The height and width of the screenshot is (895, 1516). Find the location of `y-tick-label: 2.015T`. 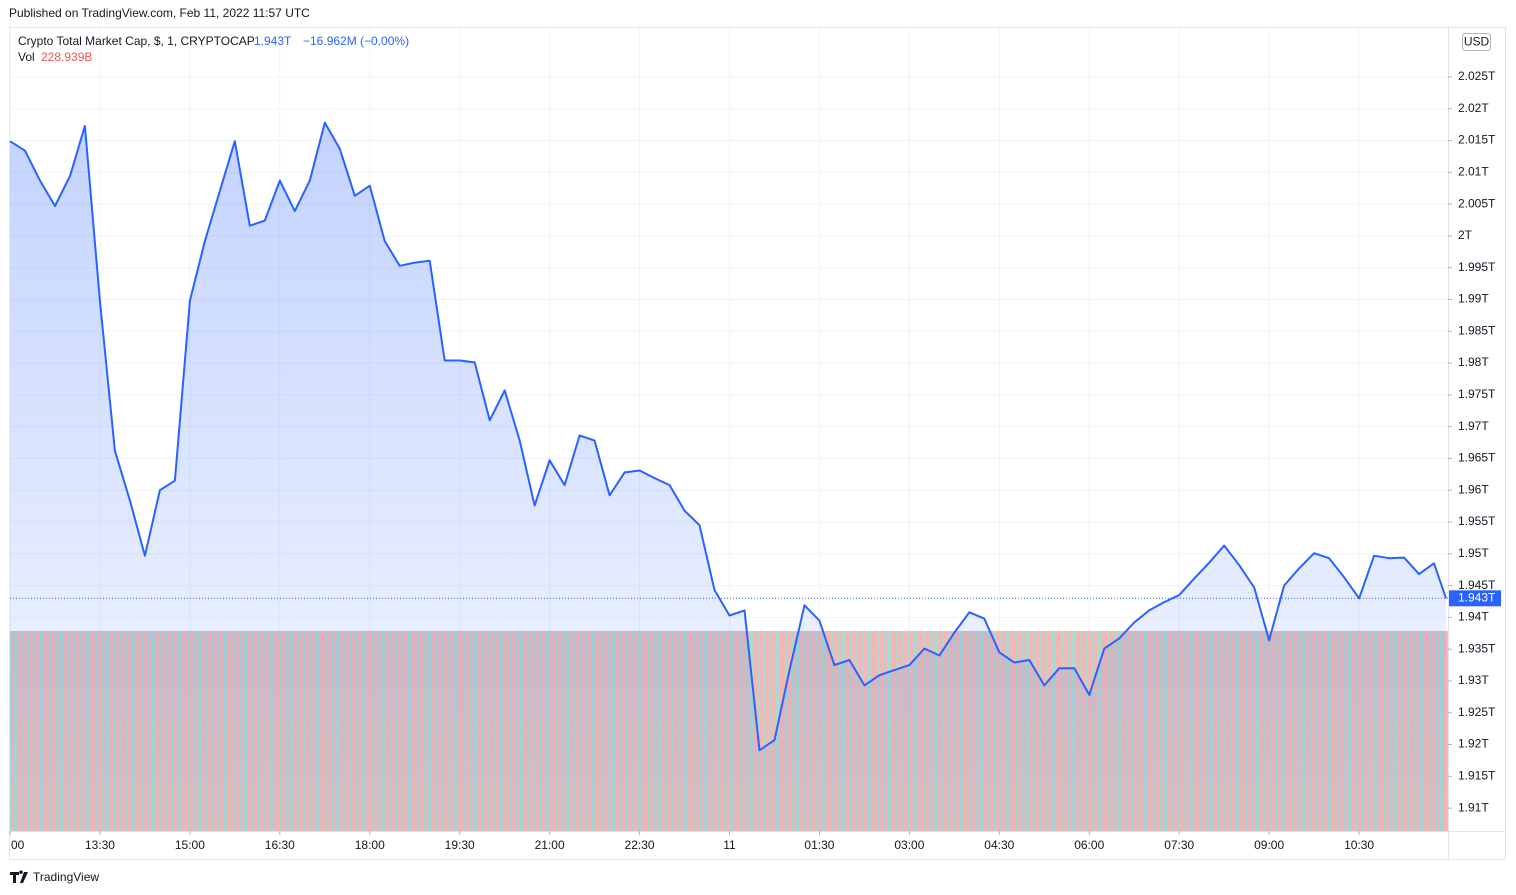

y-tick-label: 2.015T is located at coordinates (1477, 140).